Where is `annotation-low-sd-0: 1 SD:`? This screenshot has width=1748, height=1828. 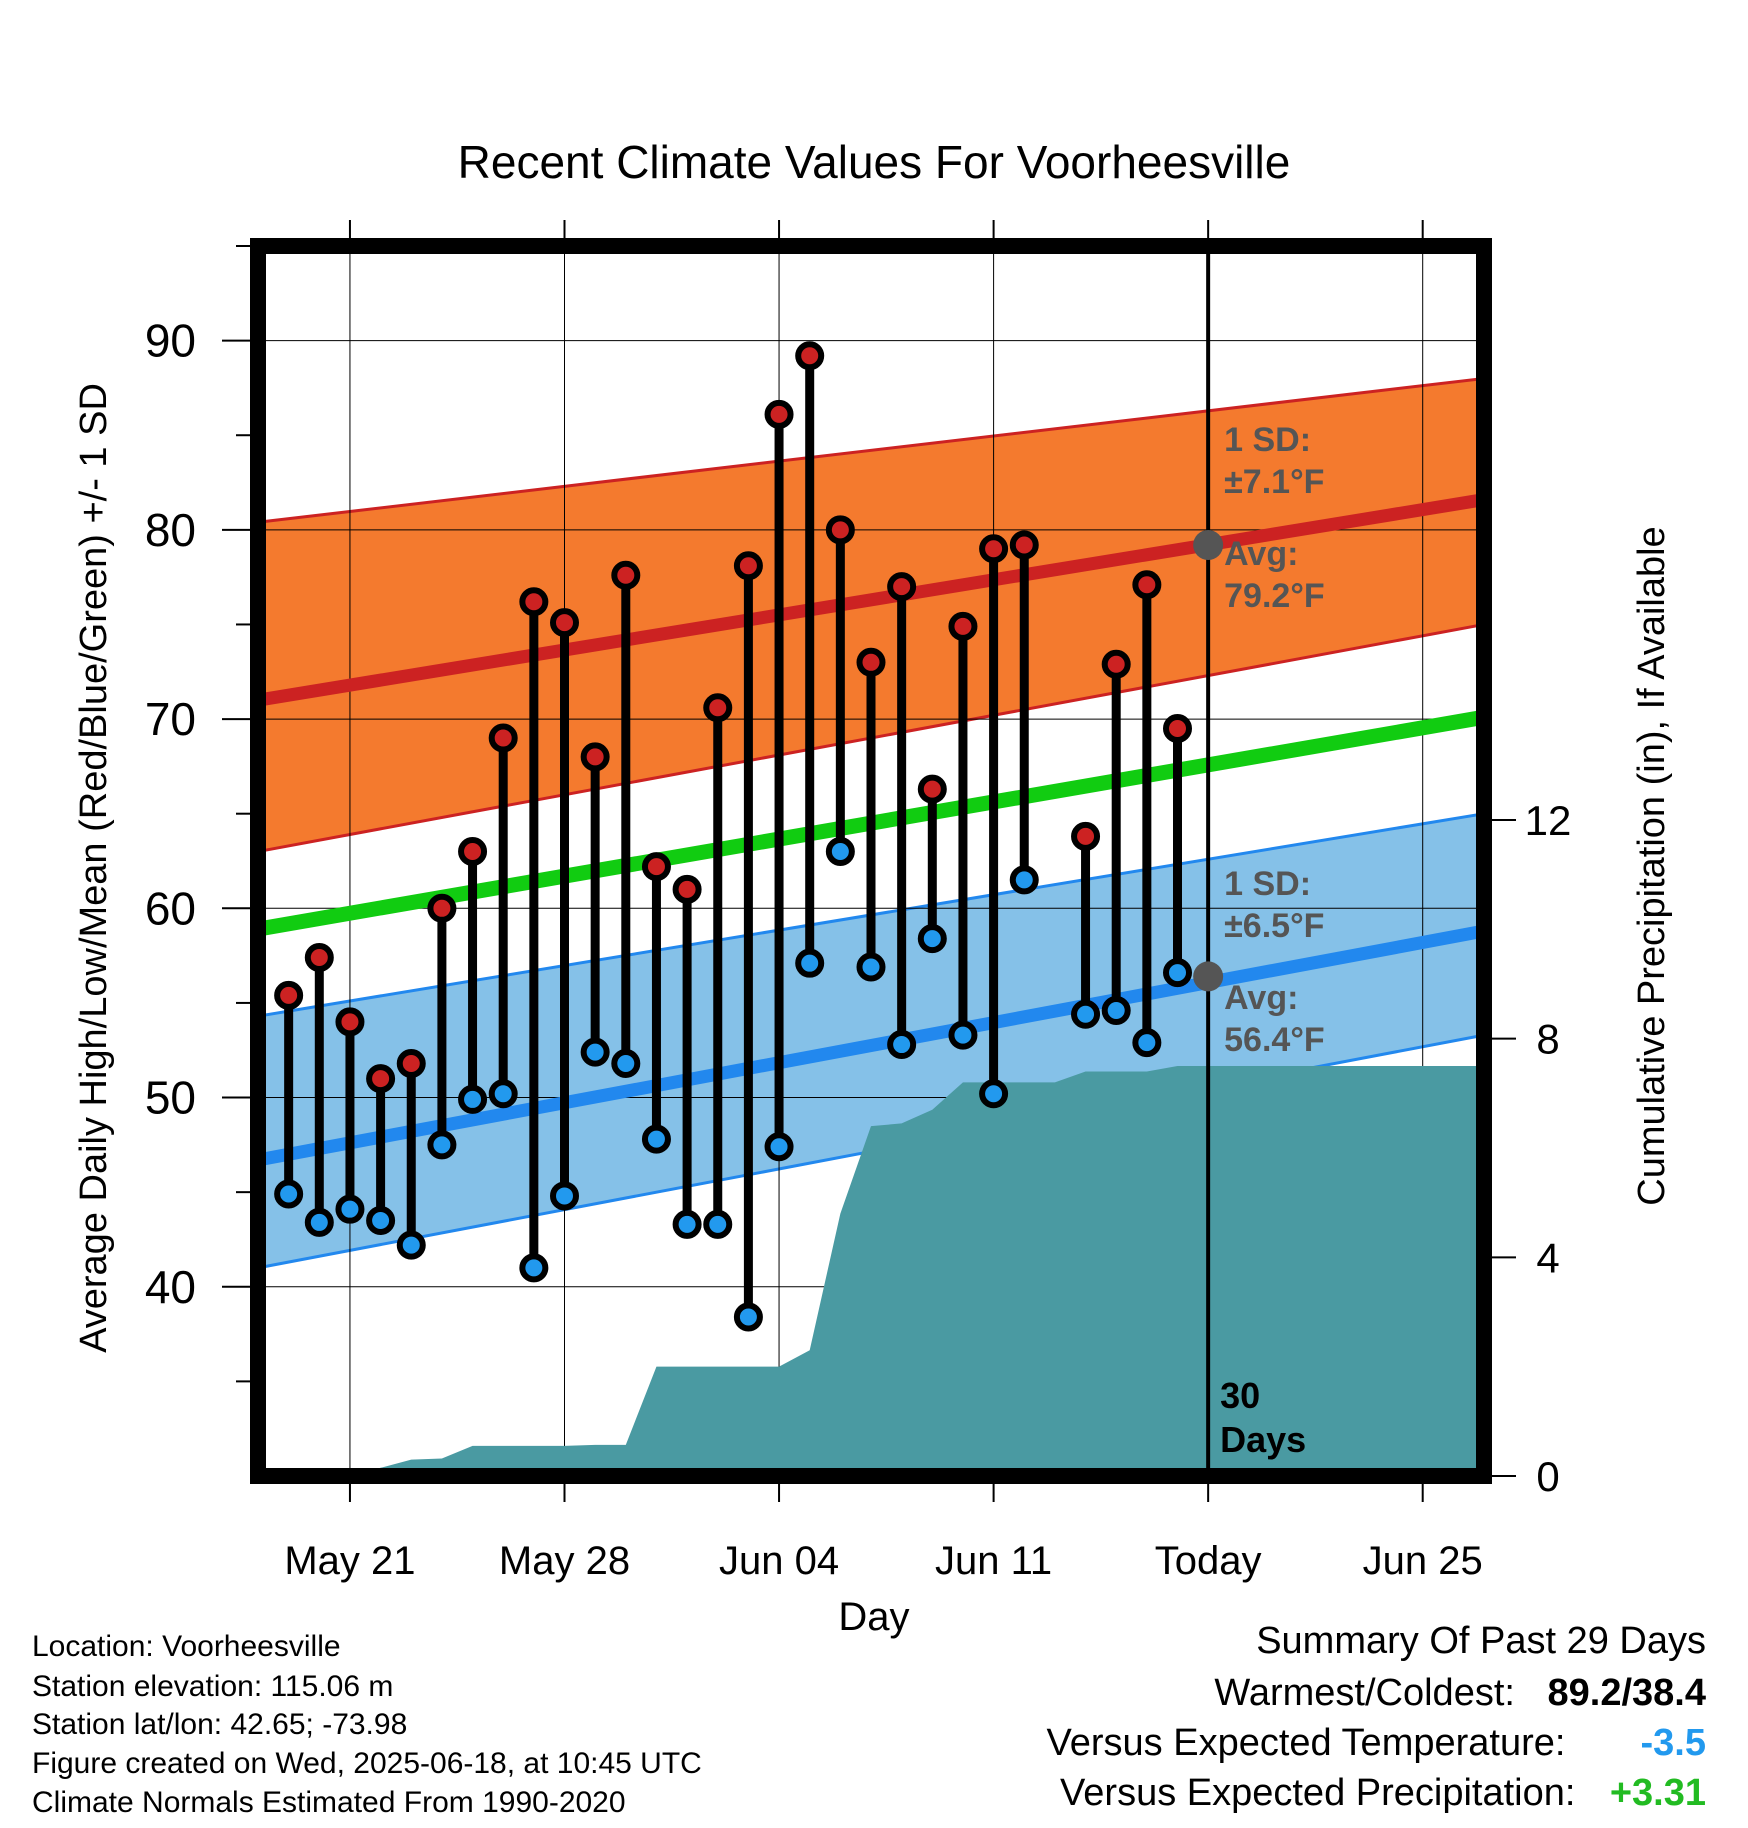 annotation-low-sd-0: 1 SD: is located at coordinates (1267, 884).